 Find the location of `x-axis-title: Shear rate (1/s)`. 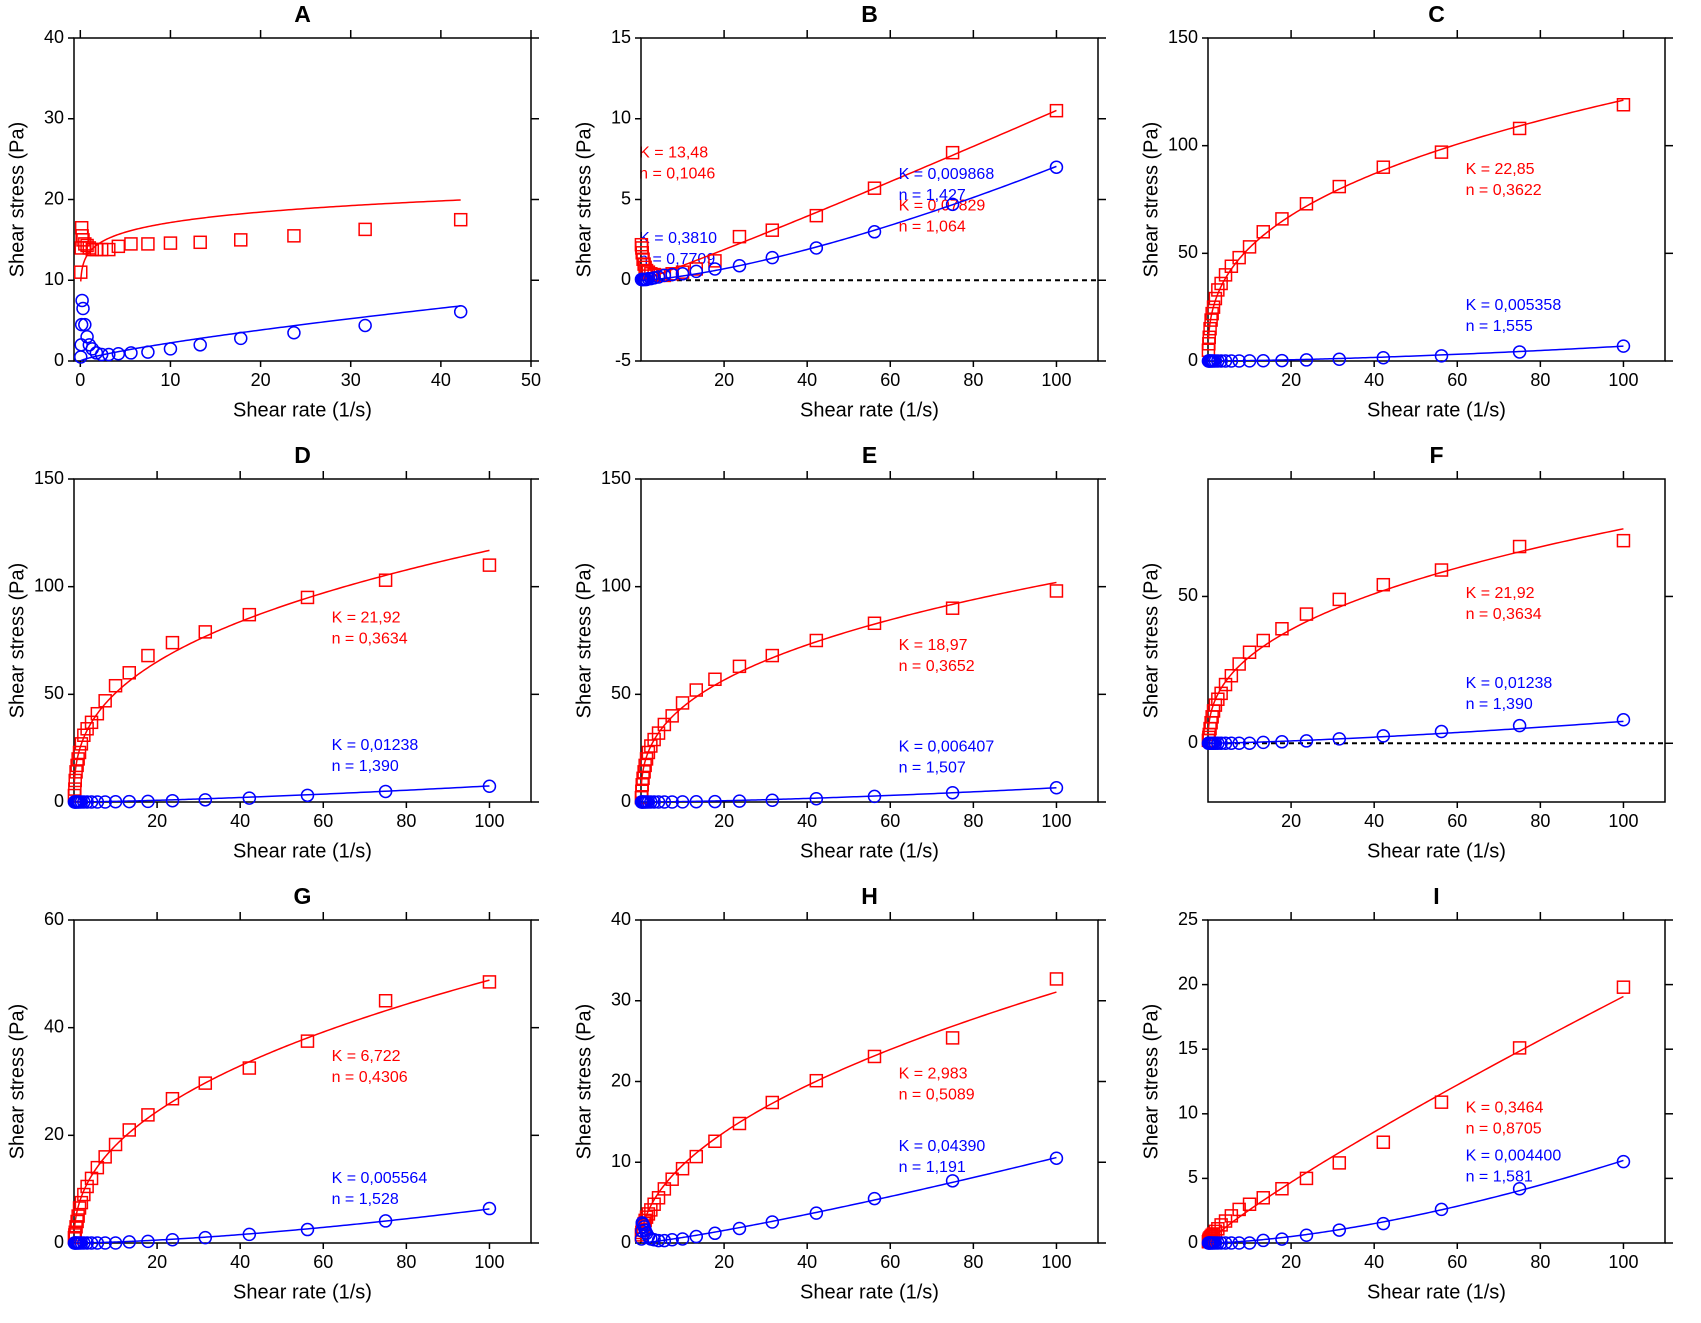

x-axis-title: Shear rate (1/s) is located at coordinates (302, 410).